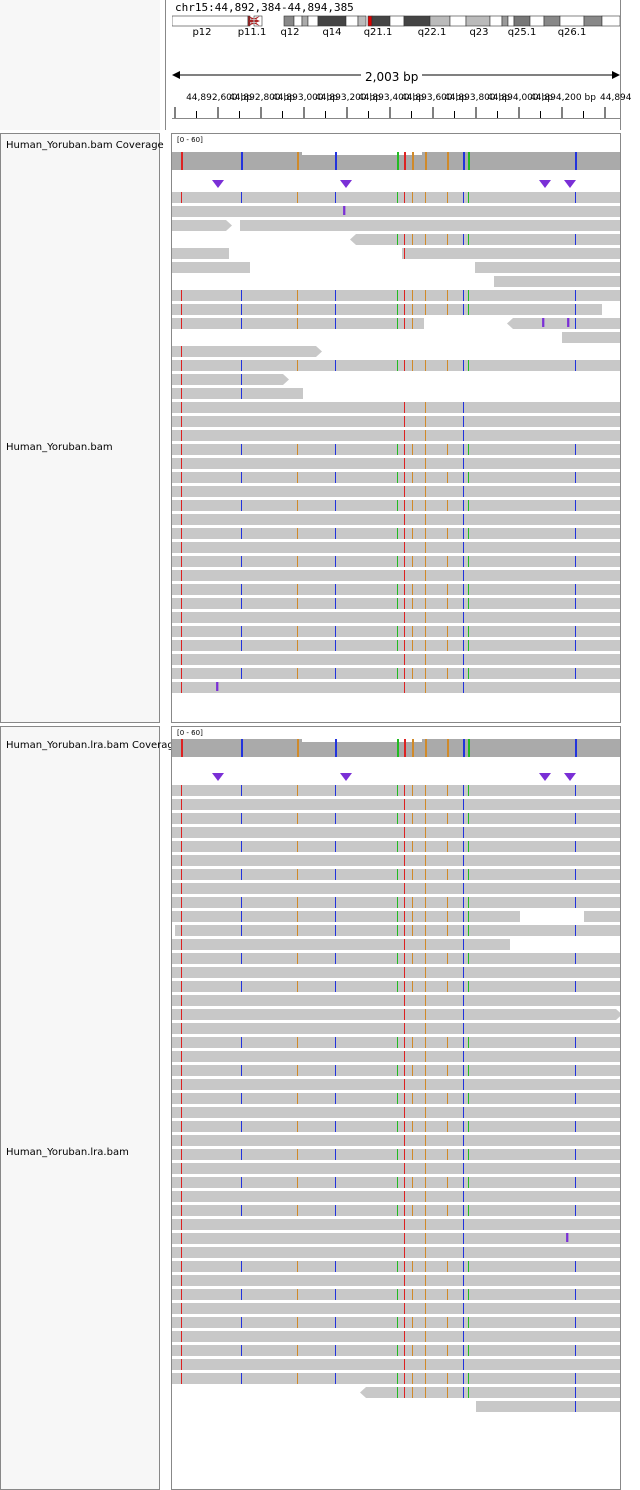 This screenshot has width=640, height=1490. What do you see at coordinates (59, 447) in the screenshot?
I see `alignment-track-name-1: Human_Yoruban.bam` at bounding box center [59, 447].